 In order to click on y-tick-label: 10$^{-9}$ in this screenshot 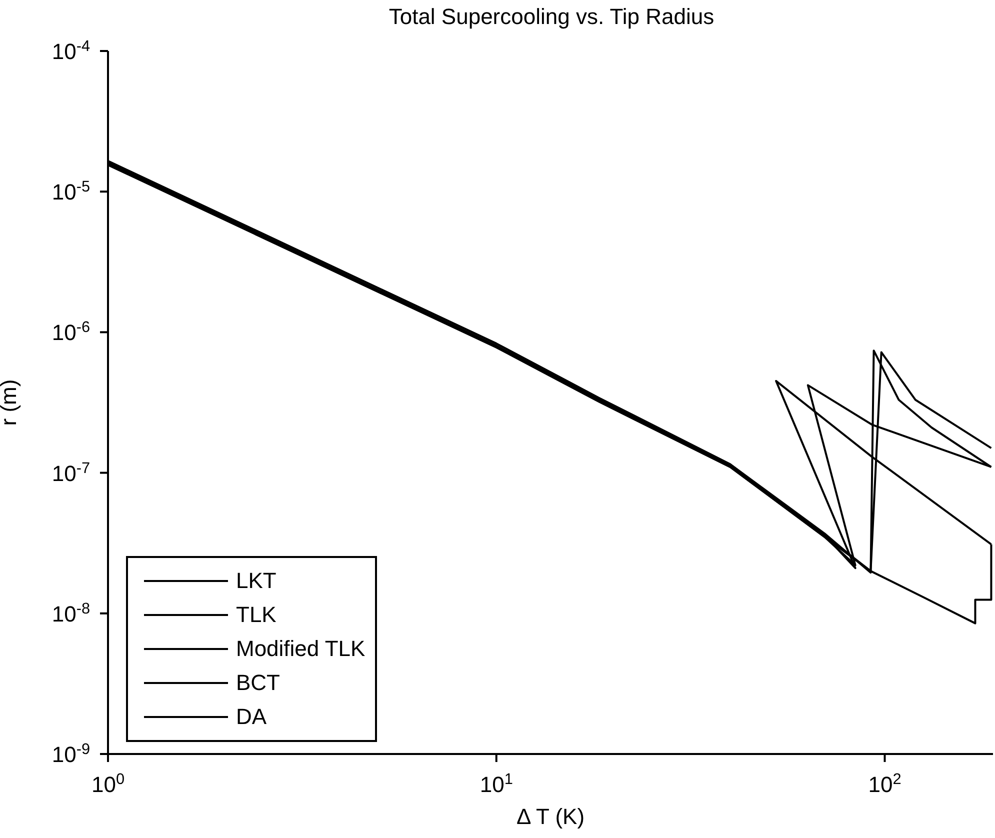, I will do `click(71, 753)`.